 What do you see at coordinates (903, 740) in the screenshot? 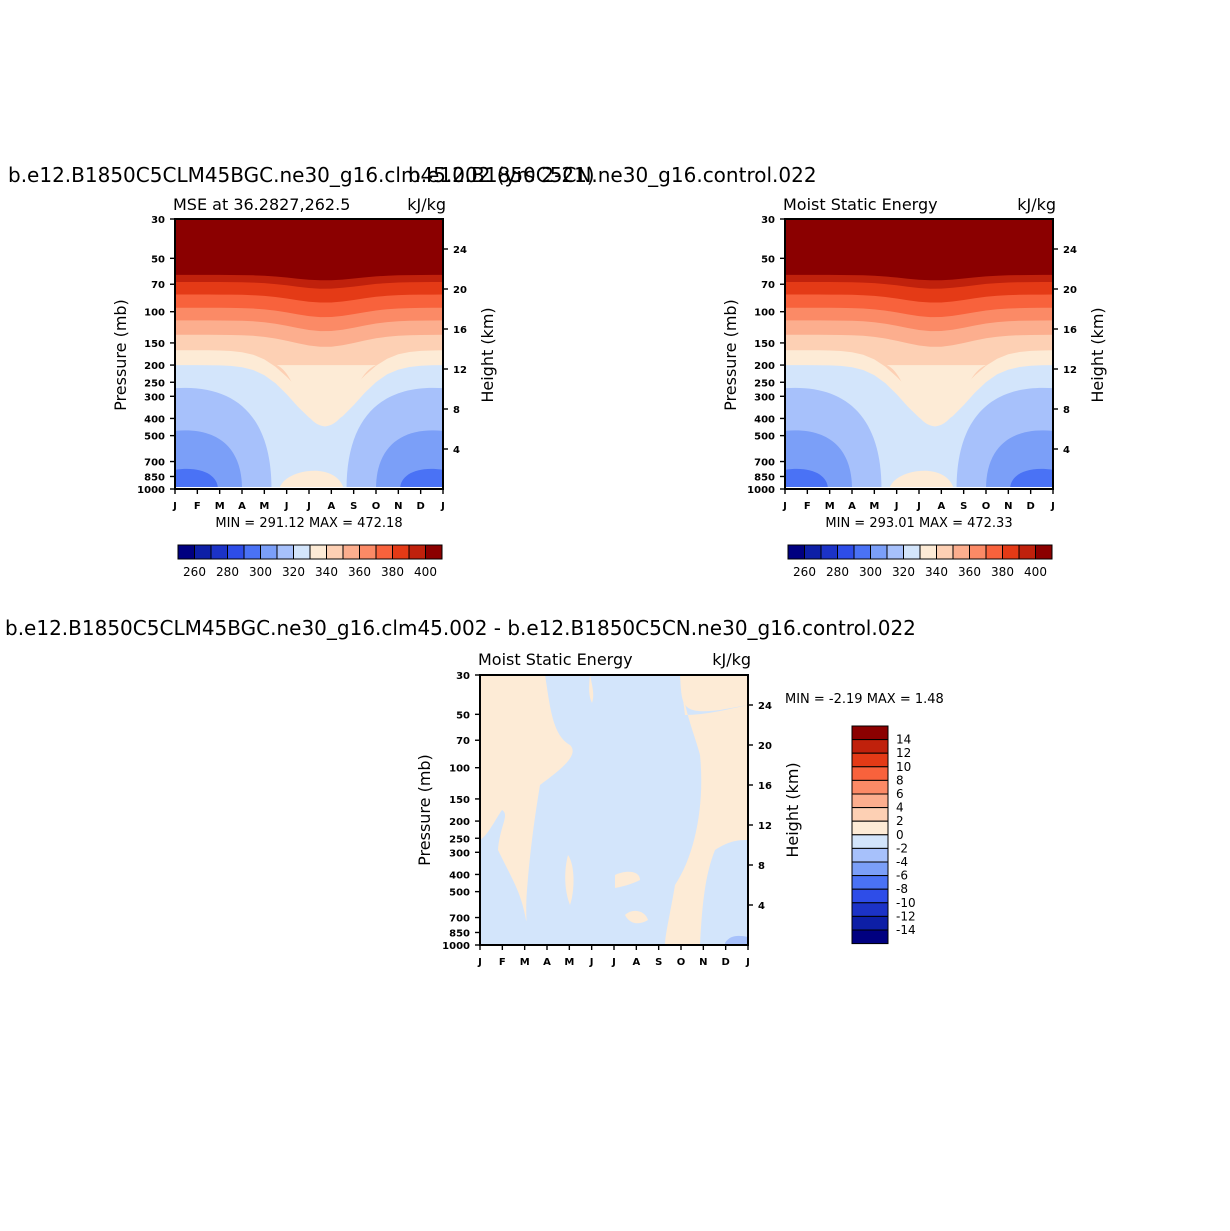
I see `colorbar-label: 14` at bounding box center [903, 740].